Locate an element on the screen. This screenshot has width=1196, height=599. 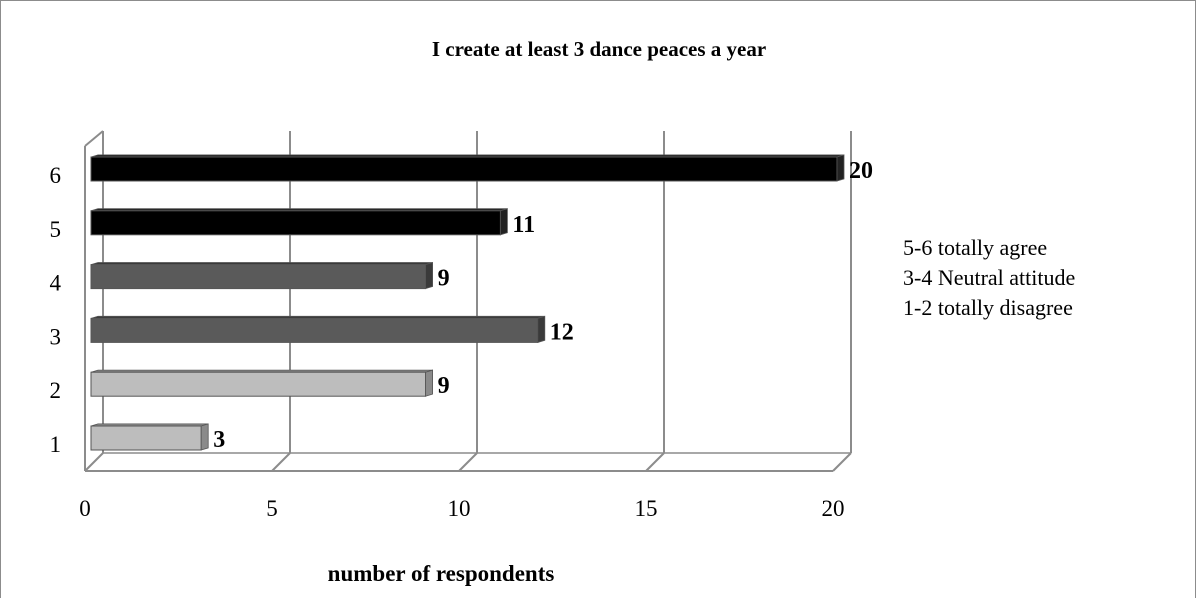
legend-entry: 1-2 totally disagree is located at coordinates (988, 307).